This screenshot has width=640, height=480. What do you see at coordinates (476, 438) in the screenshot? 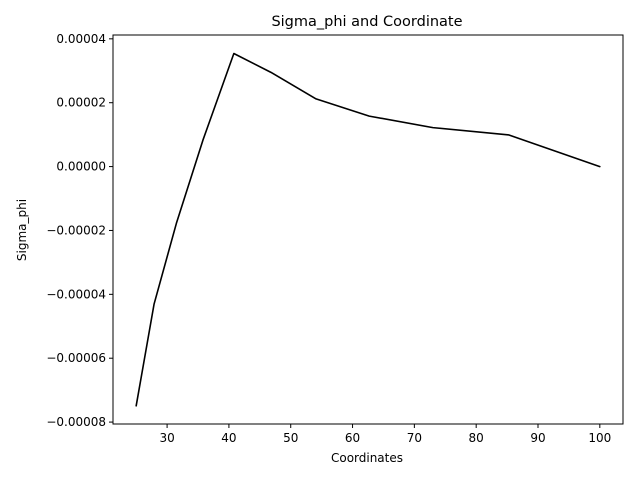
I see `x-tick-label: 80` at bounding box center [476, 438].